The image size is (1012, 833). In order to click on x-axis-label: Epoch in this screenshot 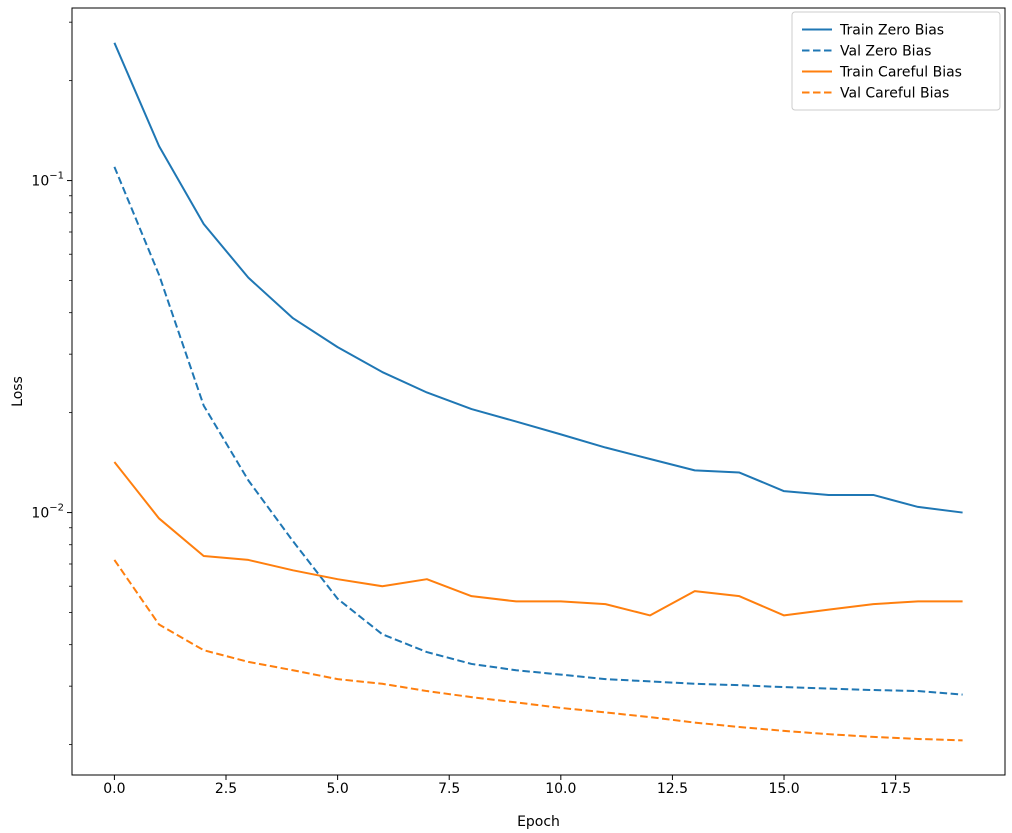, I will do `click(538, 822)`.